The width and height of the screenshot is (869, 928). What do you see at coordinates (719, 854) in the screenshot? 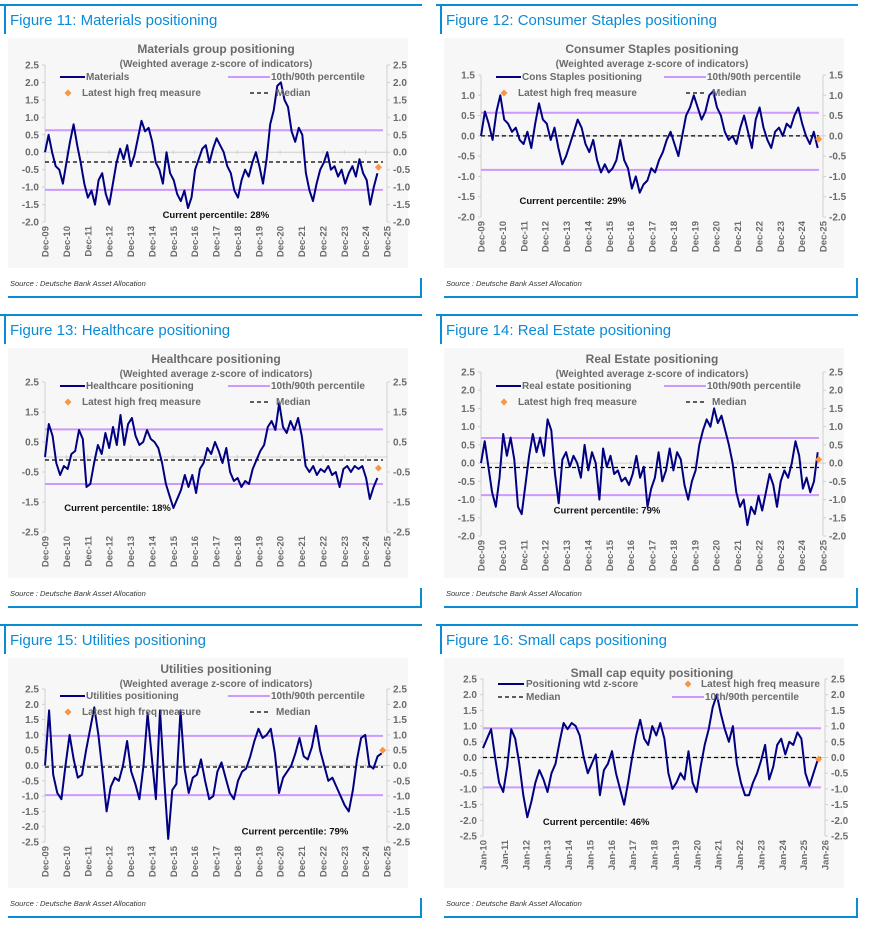
I see `x-tick-label: Jan-21` at bounding box center [719, 854].